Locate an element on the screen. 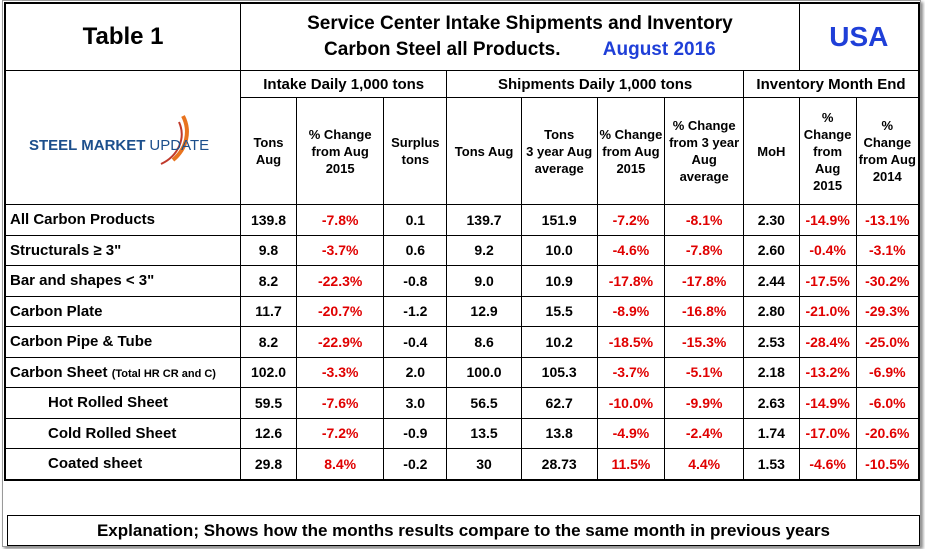 Image resolution: width=925 pixels, height=549 pixels. group-header: Inventory Month End is located at coordinates (831, 84).